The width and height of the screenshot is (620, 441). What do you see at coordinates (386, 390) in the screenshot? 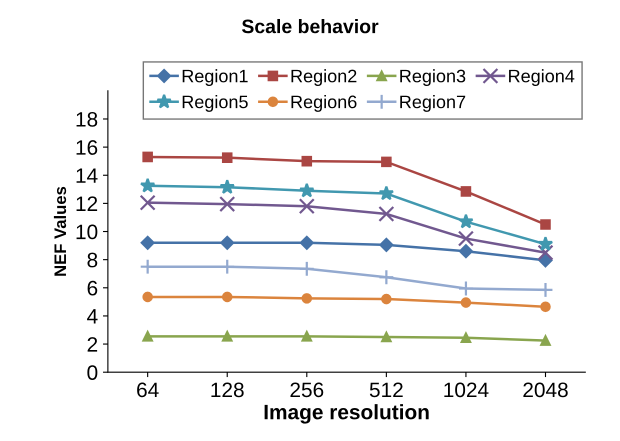
I see `x-tick-label: 512` at bounding box center [386, 390].